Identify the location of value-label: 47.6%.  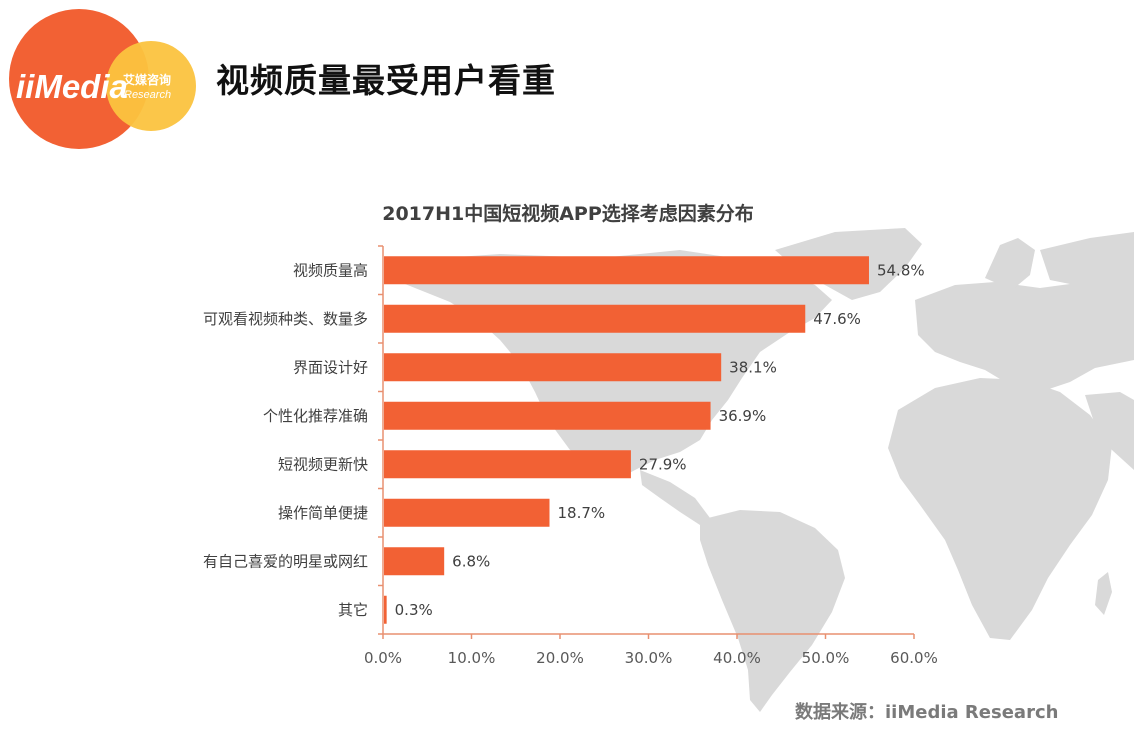
(837, 319).